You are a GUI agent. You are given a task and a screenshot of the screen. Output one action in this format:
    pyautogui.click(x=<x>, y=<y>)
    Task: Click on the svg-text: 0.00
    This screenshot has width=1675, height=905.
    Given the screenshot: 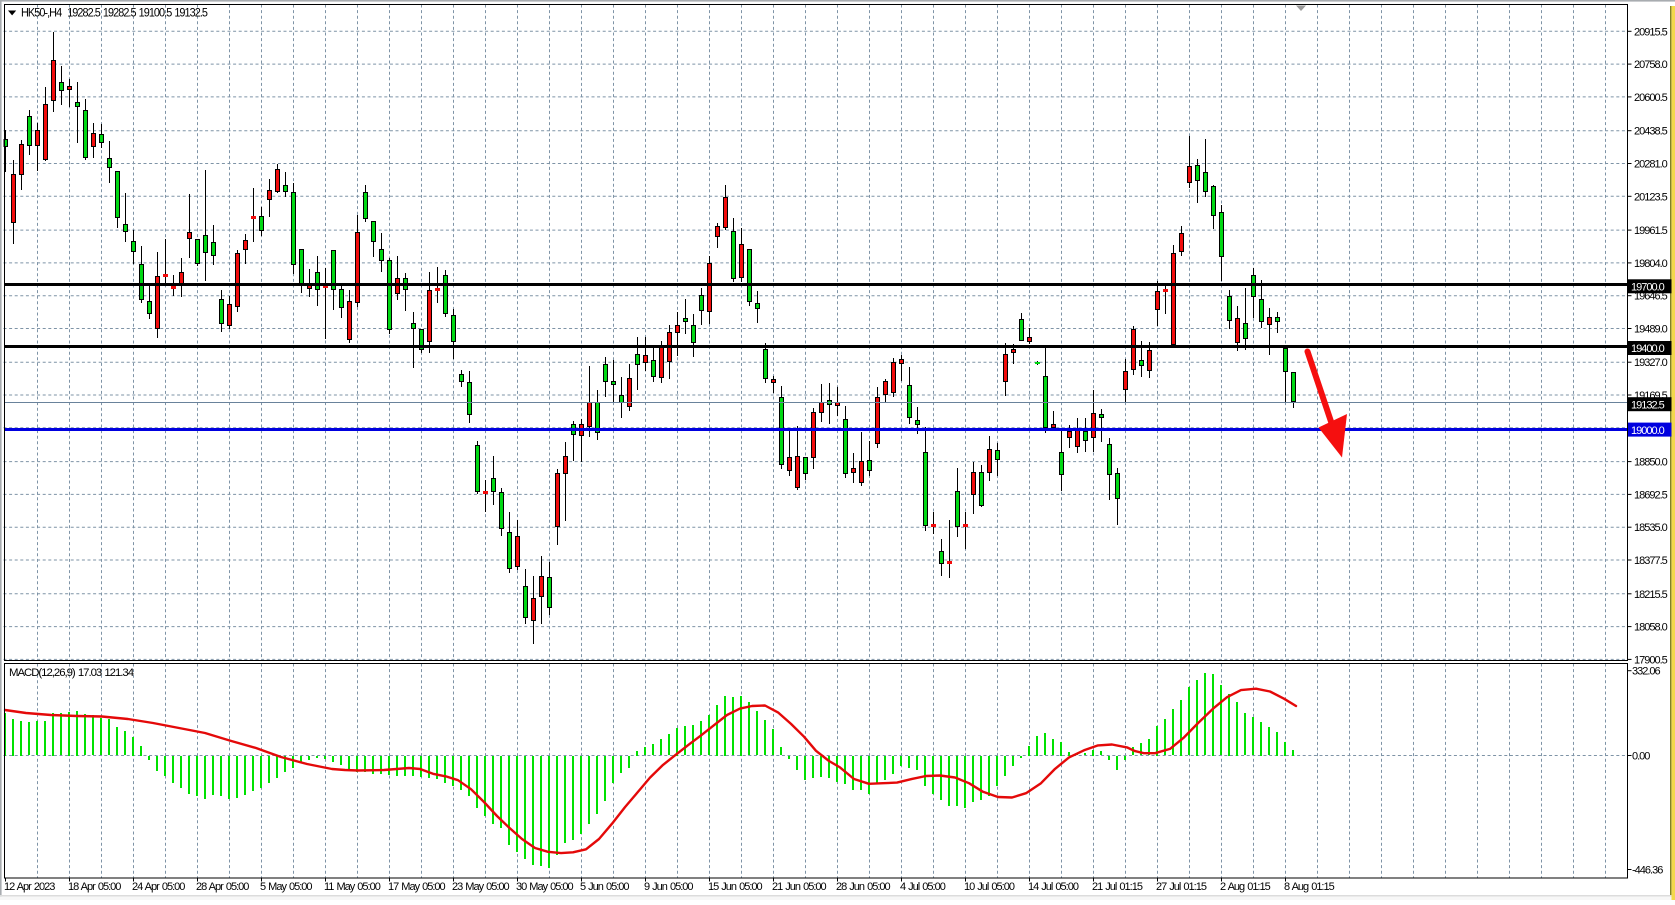 What is the action you would take?
    pyautogui.click(x=1641, y=757)
    